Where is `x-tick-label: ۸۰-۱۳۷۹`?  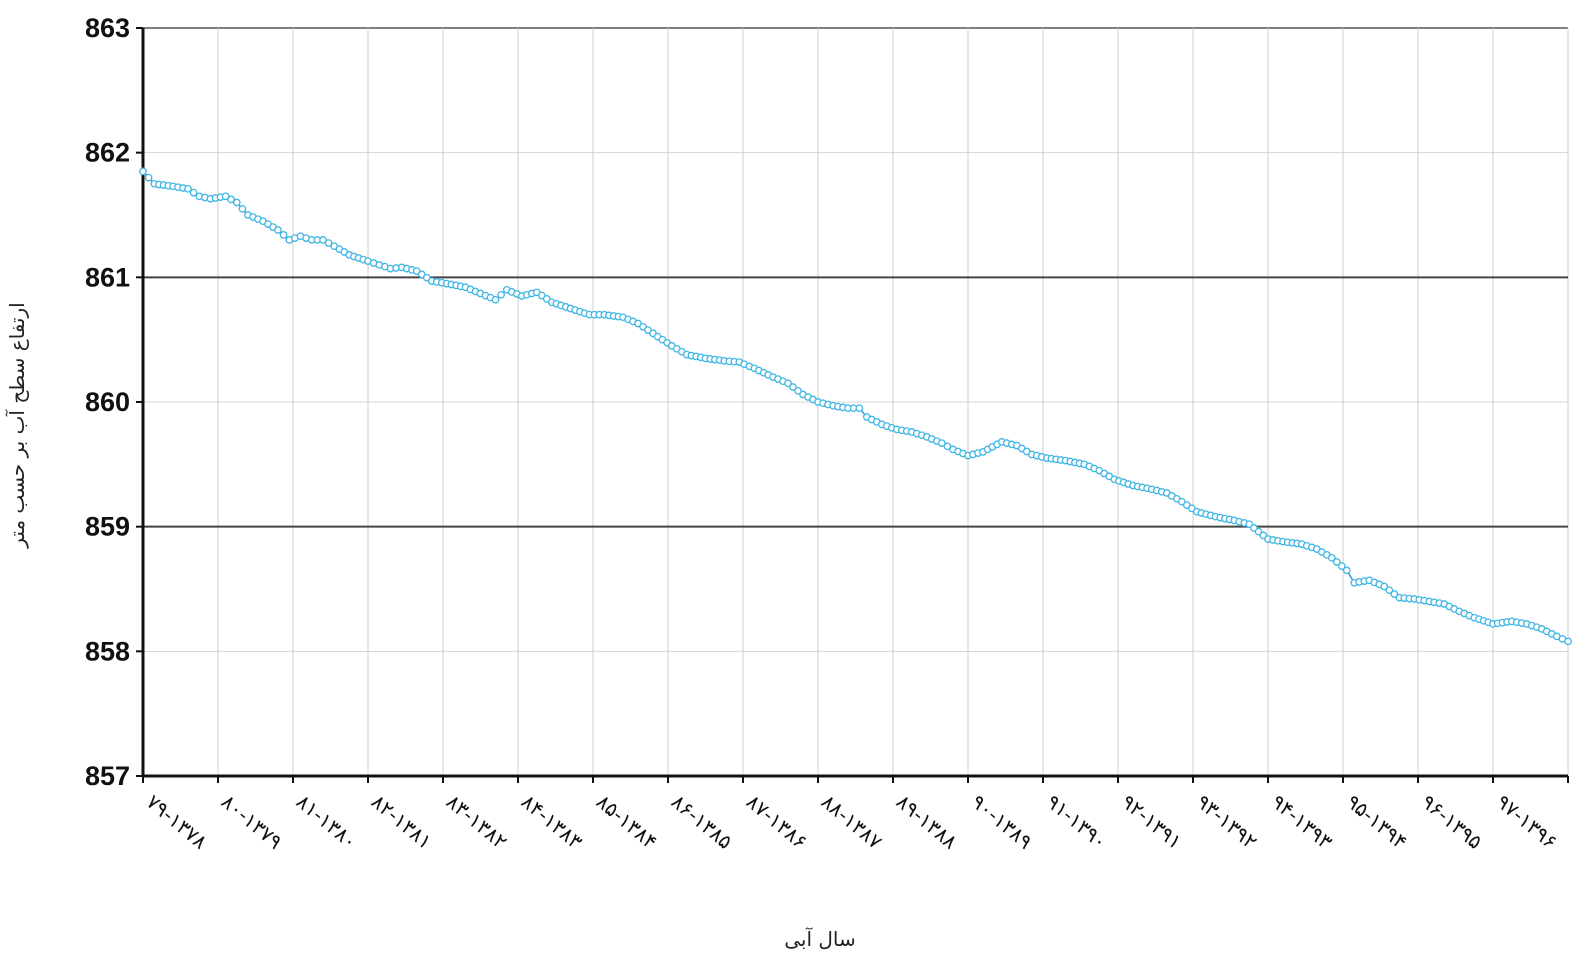
x-tick-label: ۸۰-۱۳۷۹ is located at coordinates (252, 821).